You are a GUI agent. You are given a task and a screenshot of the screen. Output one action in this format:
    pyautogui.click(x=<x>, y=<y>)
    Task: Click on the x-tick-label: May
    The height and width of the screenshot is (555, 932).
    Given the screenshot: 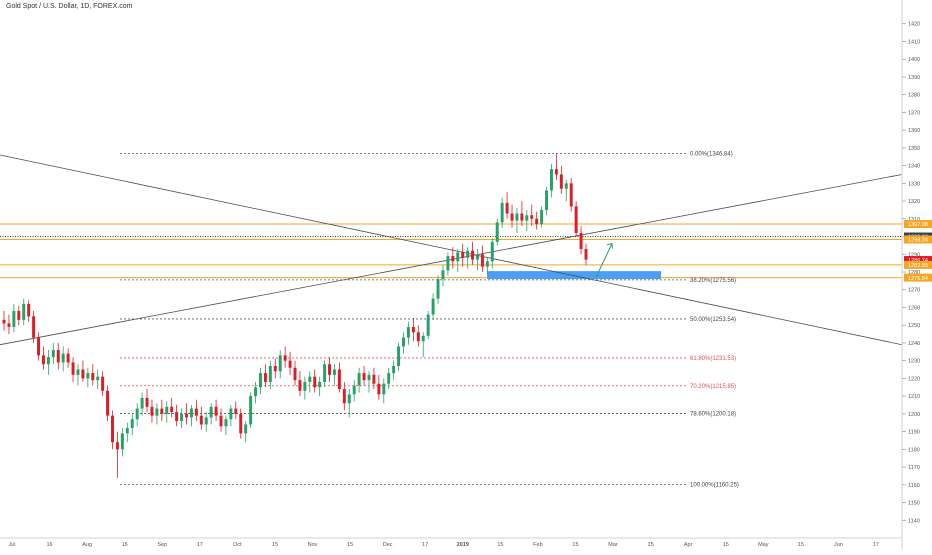 What is the action you would take?
    pyautogui.click(x=763, y=545)
    